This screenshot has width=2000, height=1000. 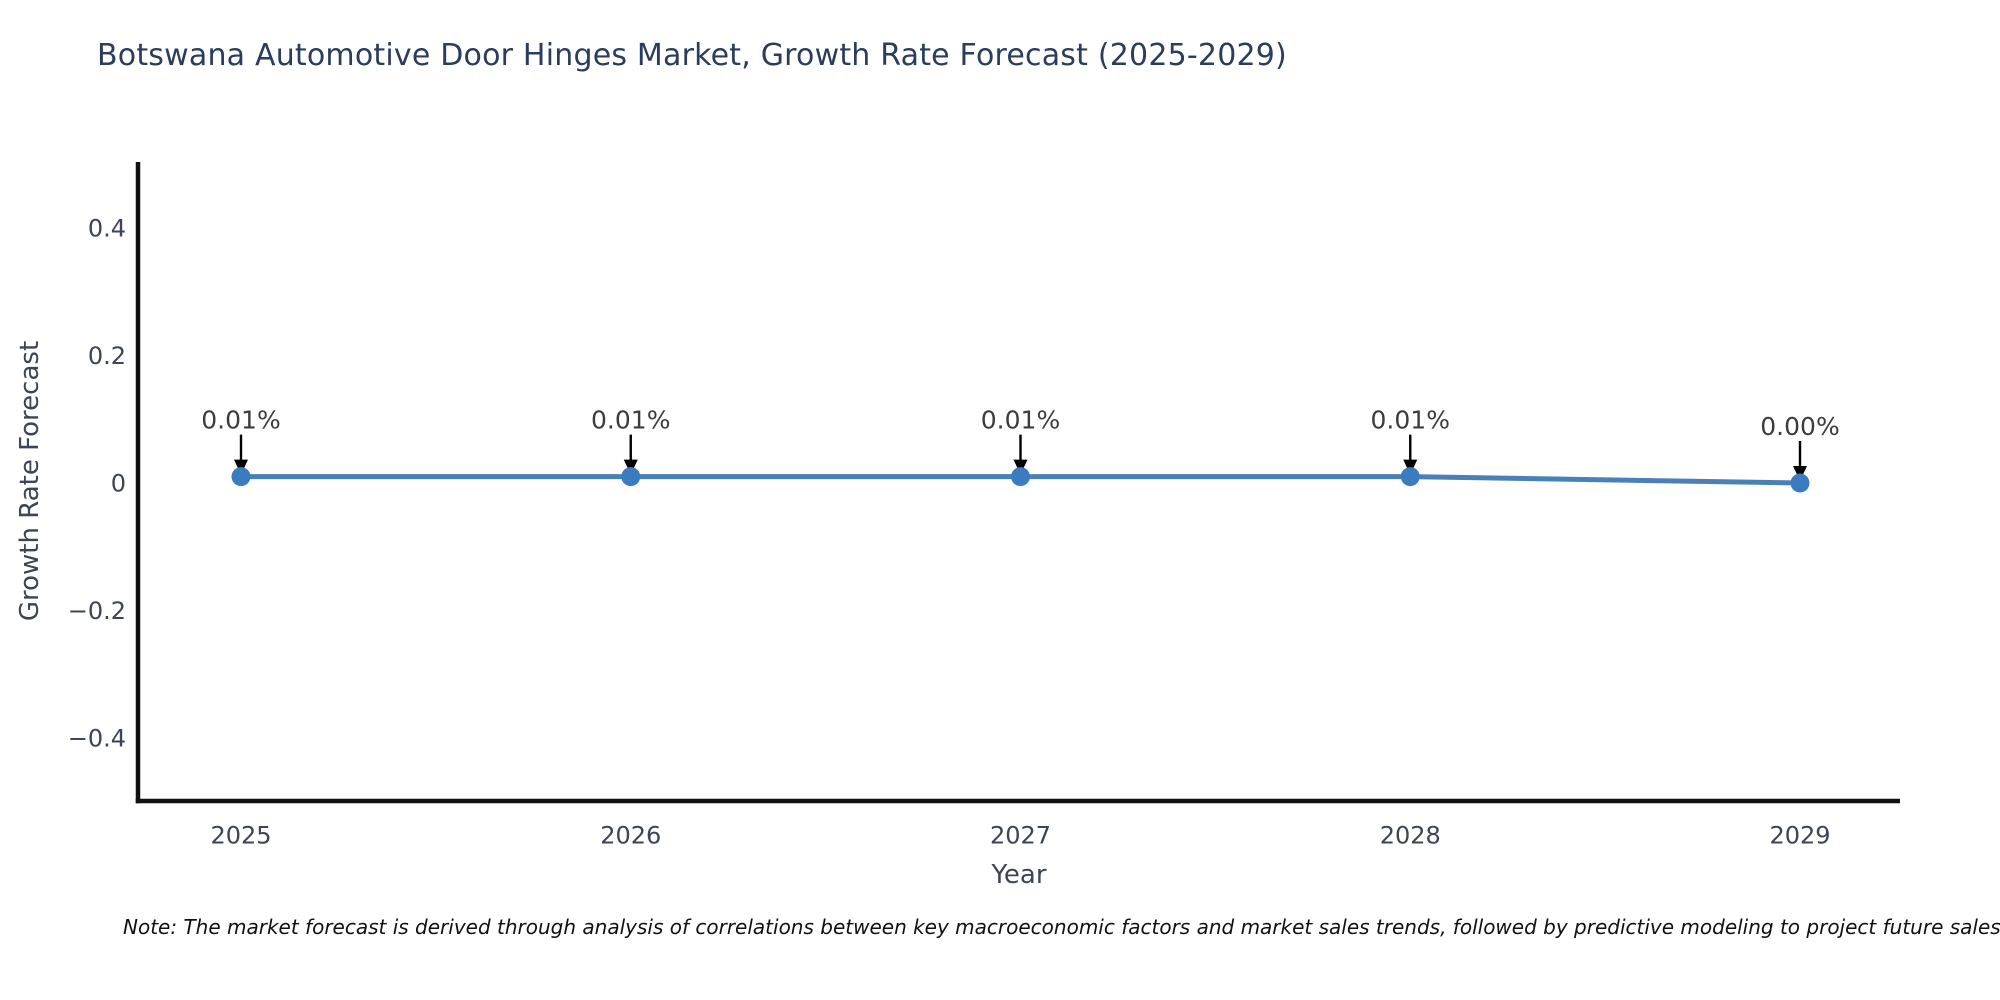 What do you see at coordinates (240, 835) in the screenshot?
I see `x-tick-label: 2025` at bounding box center [240, 835].